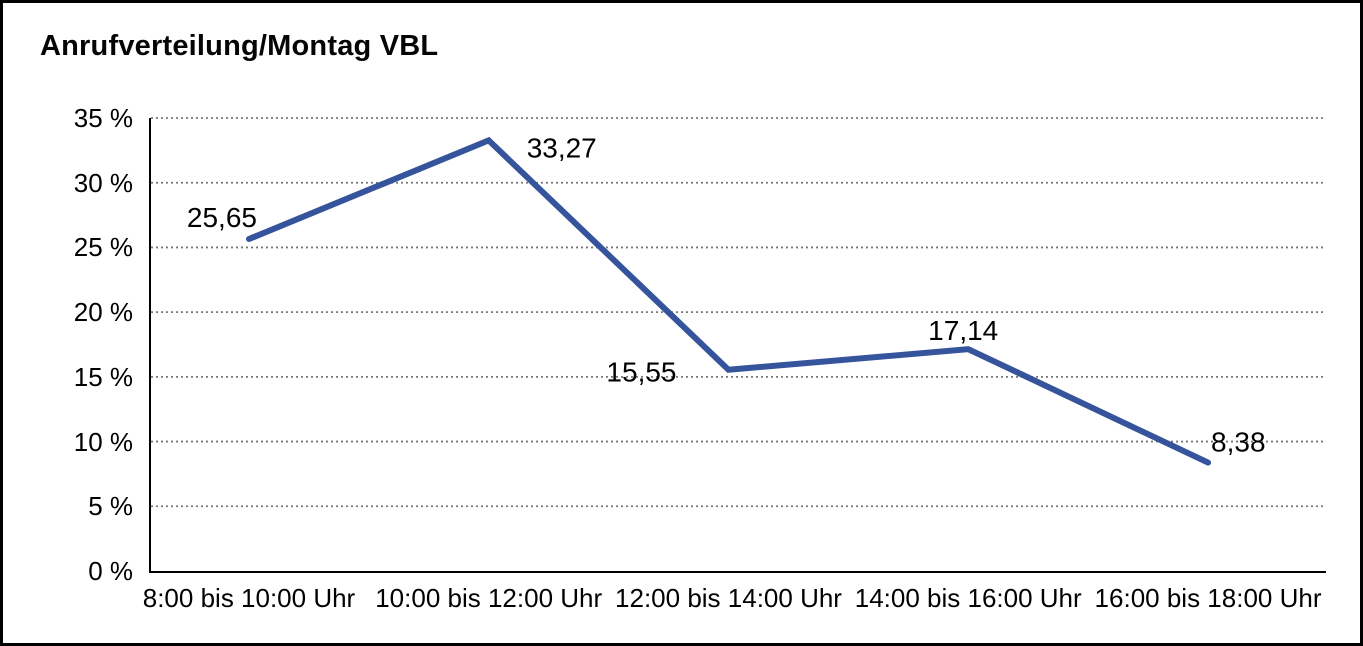 The image size is (1363, 646). I want to click on x-axis-label: 14:00 bis 16:00 Uhr, so click(968, 598).